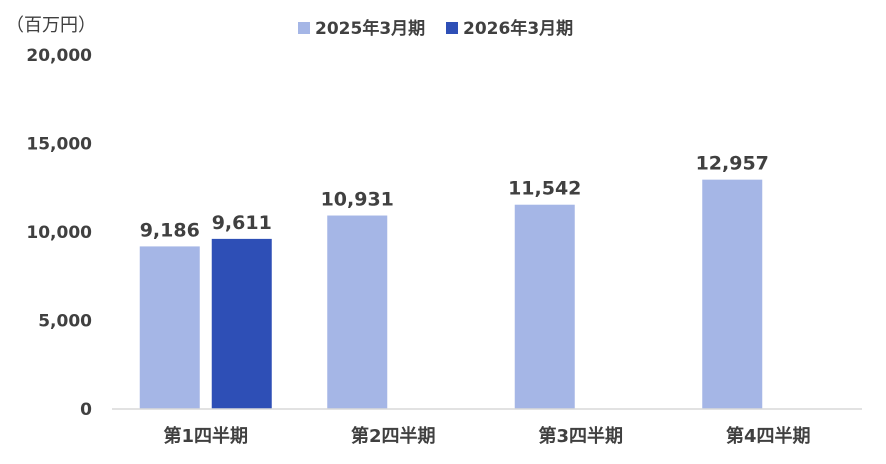 The height and width of the screenshot is (464, 886). Describe the element at coordinates (357, 200) in the screenshot. I see `data-label: 10,931` at that location.